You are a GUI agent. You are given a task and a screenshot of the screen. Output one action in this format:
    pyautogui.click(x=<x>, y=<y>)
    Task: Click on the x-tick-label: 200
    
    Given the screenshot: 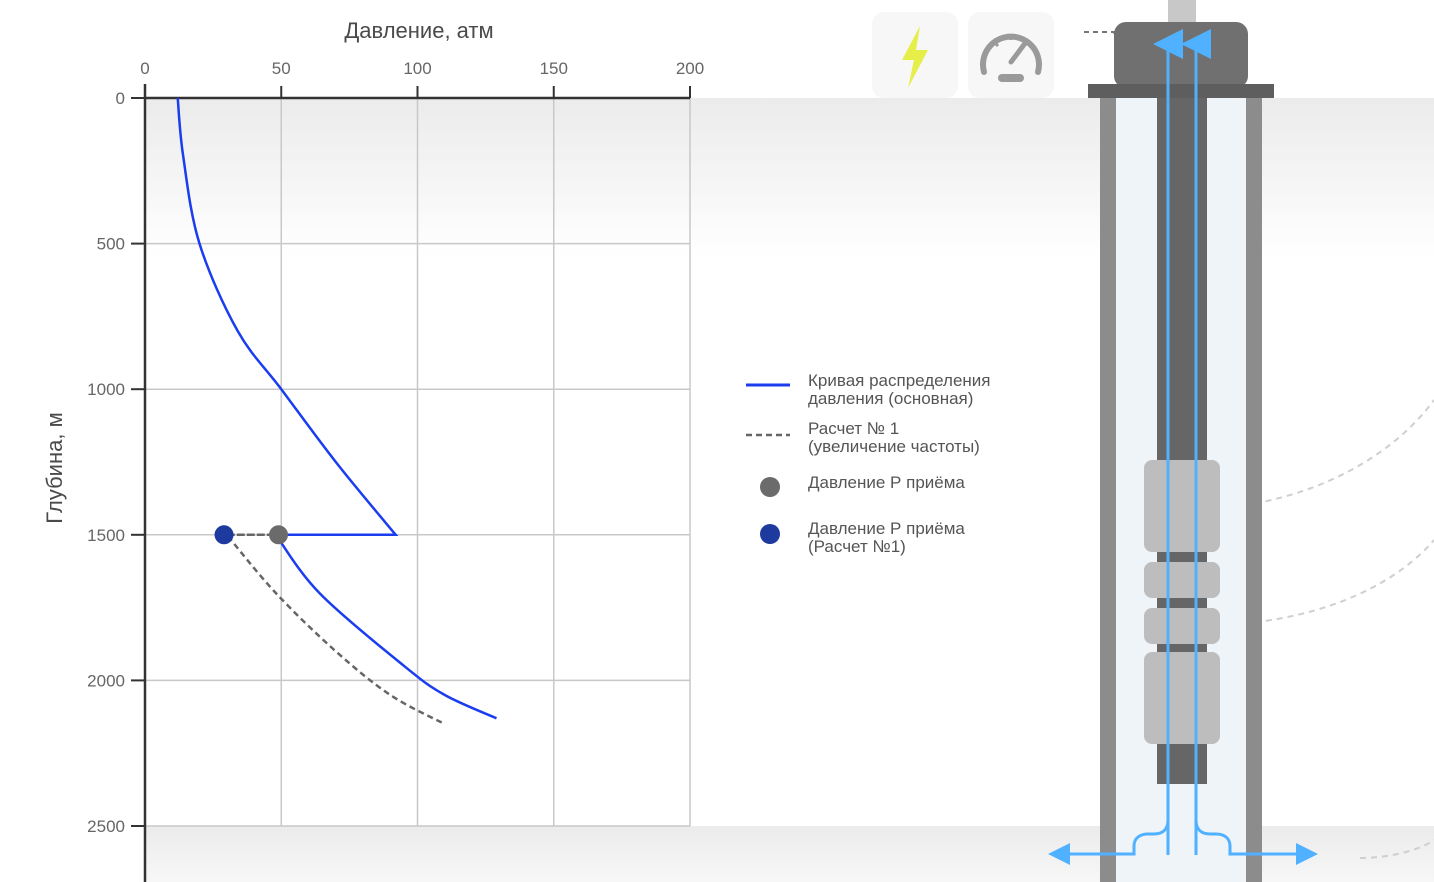 What is the action you would take?
    pyautogui.click(x=690, y=68)
    